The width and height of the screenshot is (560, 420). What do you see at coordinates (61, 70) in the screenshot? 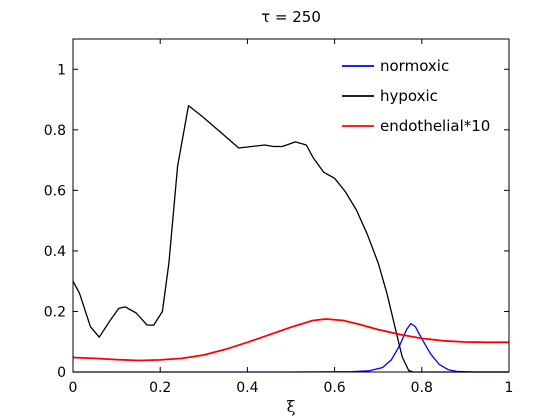
I see `y-tick-label: 1` at bounding box center [61, 70].